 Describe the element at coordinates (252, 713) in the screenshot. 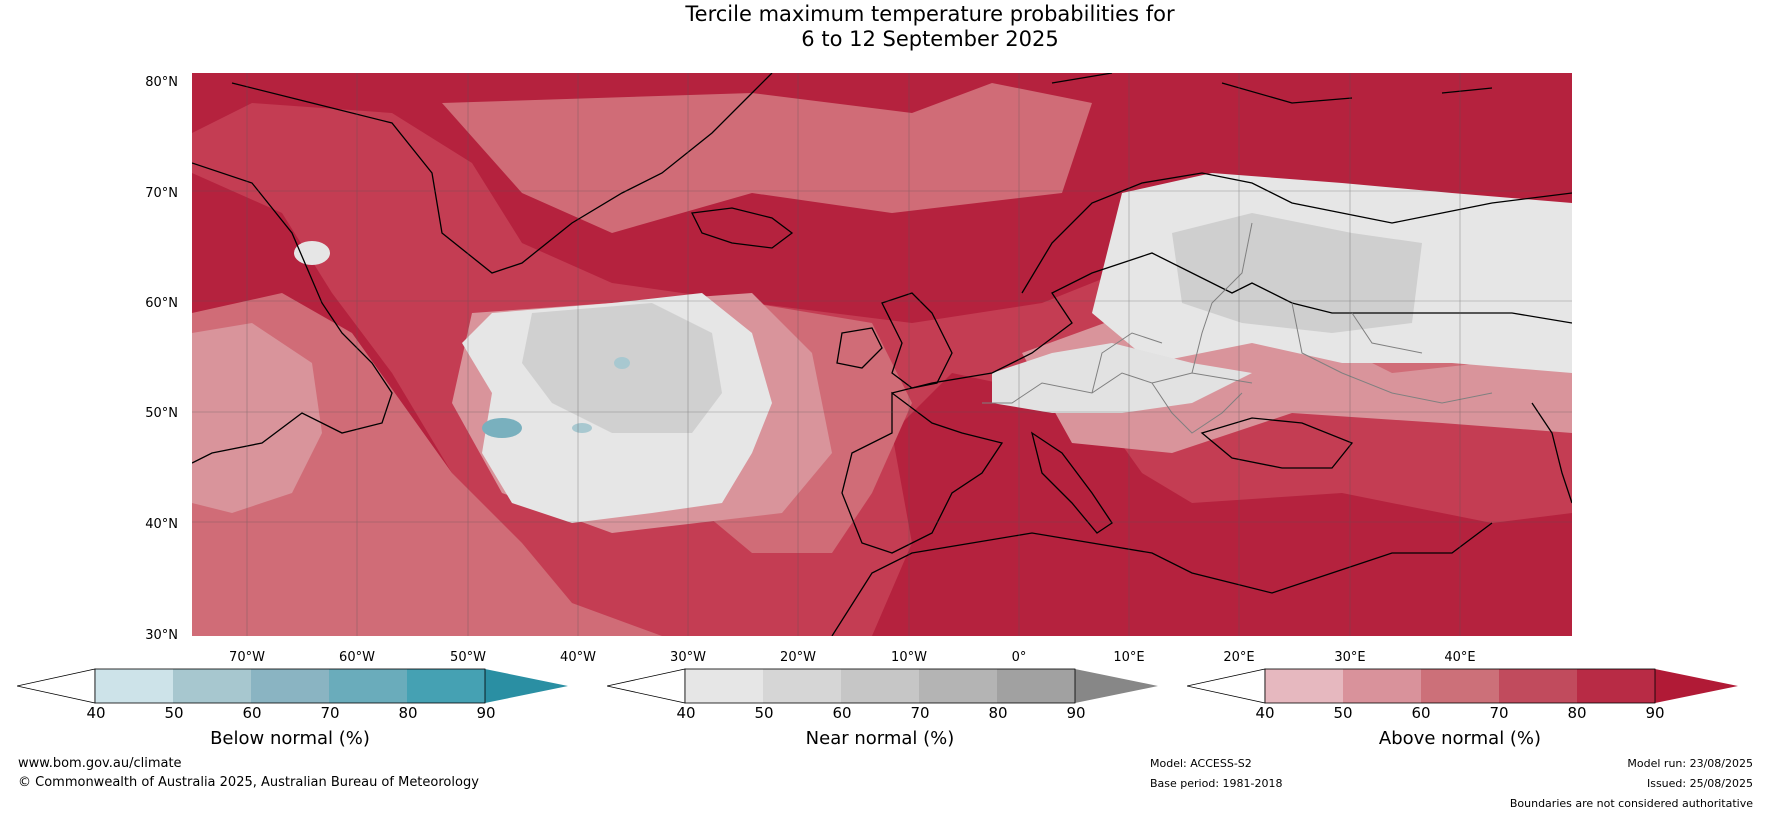

I see `below-tick-60: 60` at that location.